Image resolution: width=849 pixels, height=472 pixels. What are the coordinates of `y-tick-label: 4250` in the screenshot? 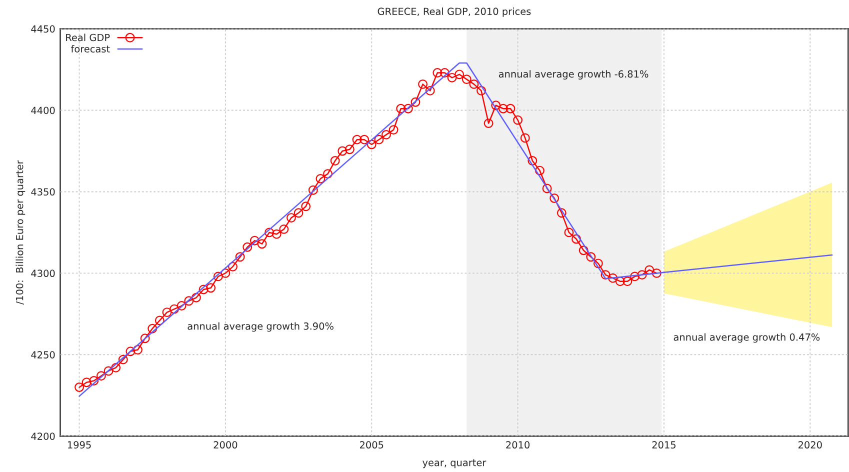 It's located at (43, 354).